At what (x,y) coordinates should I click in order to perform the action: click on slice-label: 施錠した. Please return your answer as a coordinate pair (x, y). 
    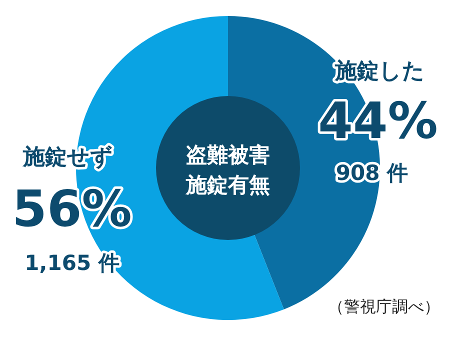
    Looking at the image, I should click on (379, 71).